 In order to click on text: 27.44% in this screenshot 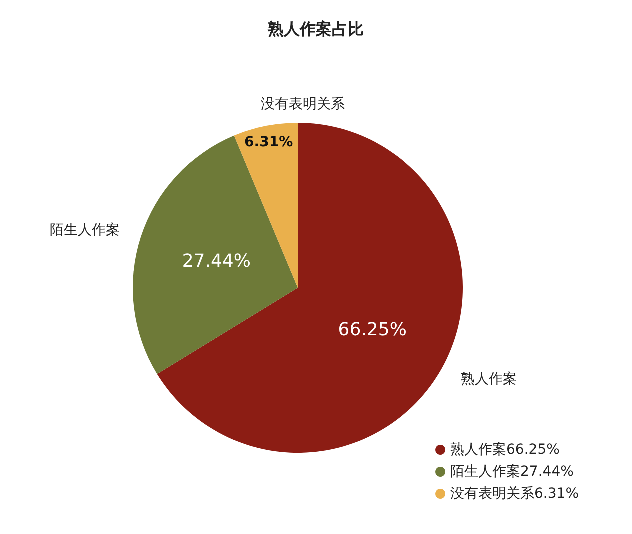, I will do `click(547, 472)`.